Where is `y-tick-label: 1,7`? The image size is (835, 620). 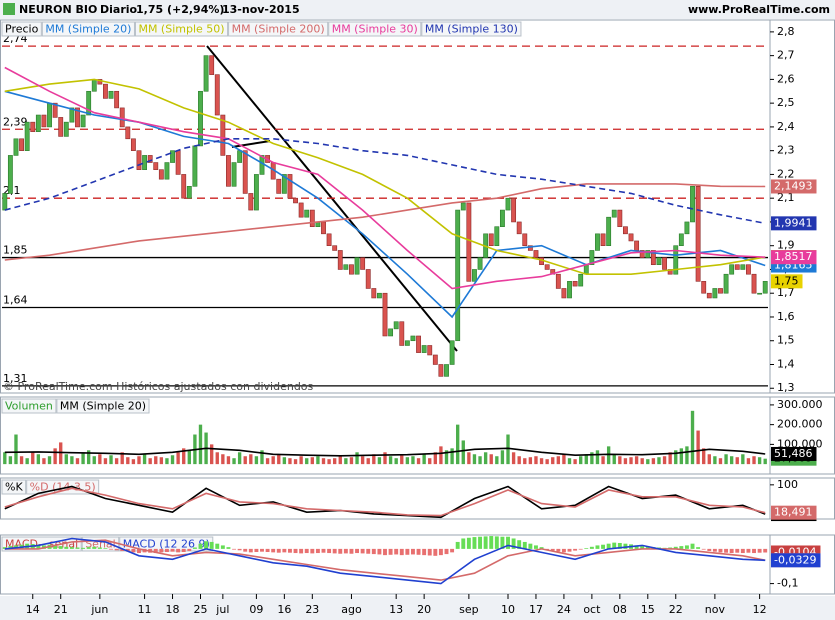 y-tick-label: 1,7 is located at coordinates (786, 292).